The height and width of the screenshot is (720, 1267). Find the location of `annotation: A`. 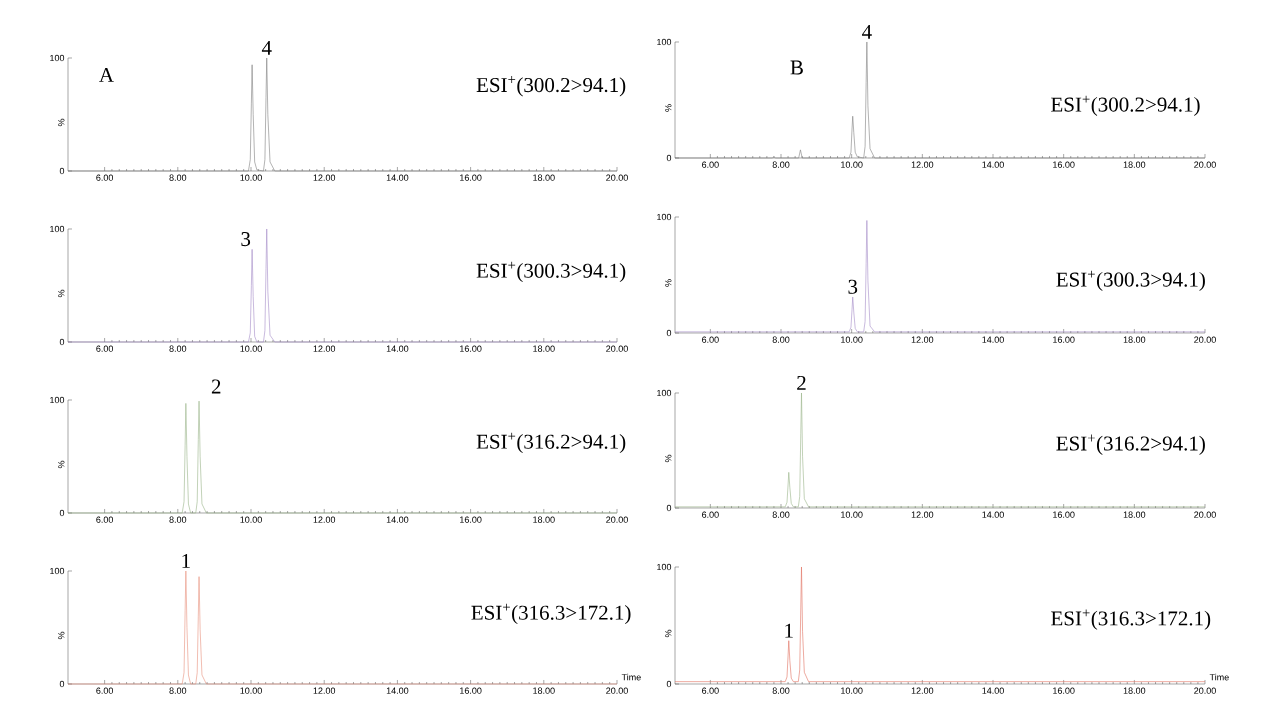

annotation: A is located at coordinates (106, 75).